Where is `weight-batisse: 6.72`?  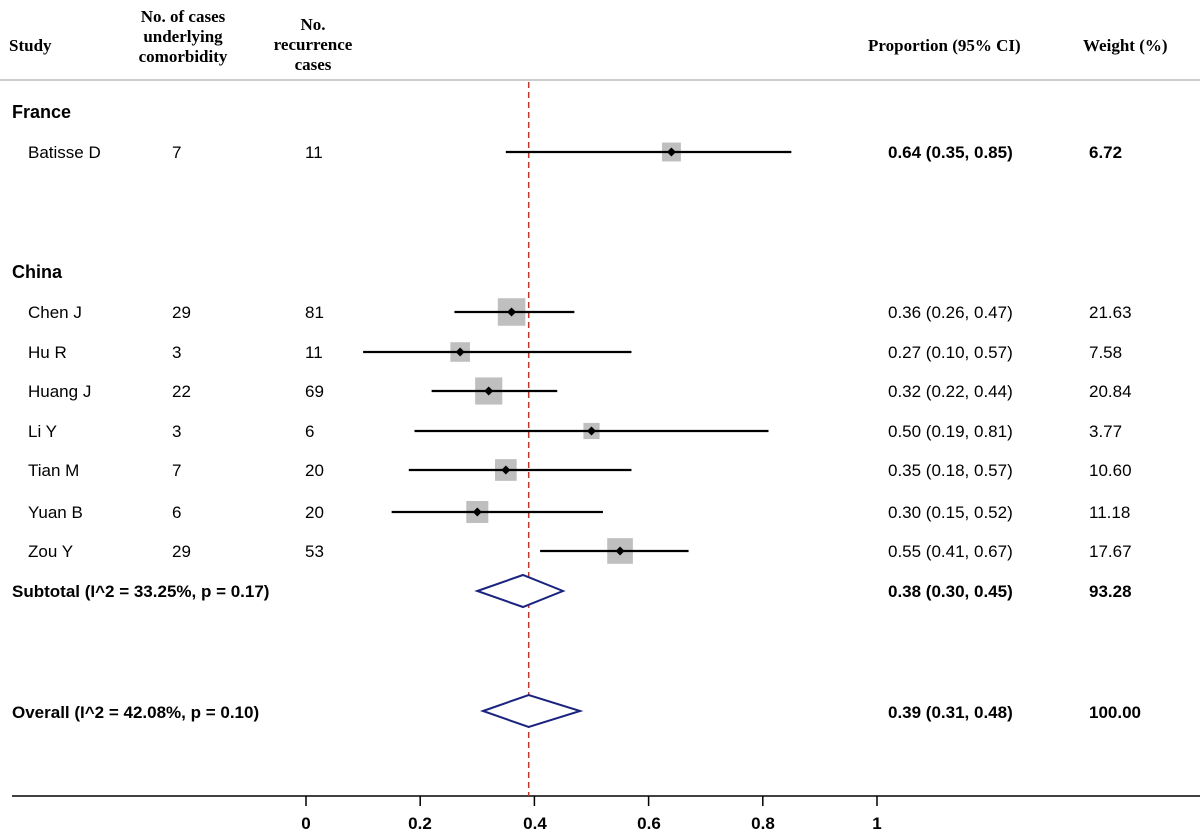 weight-batisse: 6.72 is located at coordinates (1106, 152).